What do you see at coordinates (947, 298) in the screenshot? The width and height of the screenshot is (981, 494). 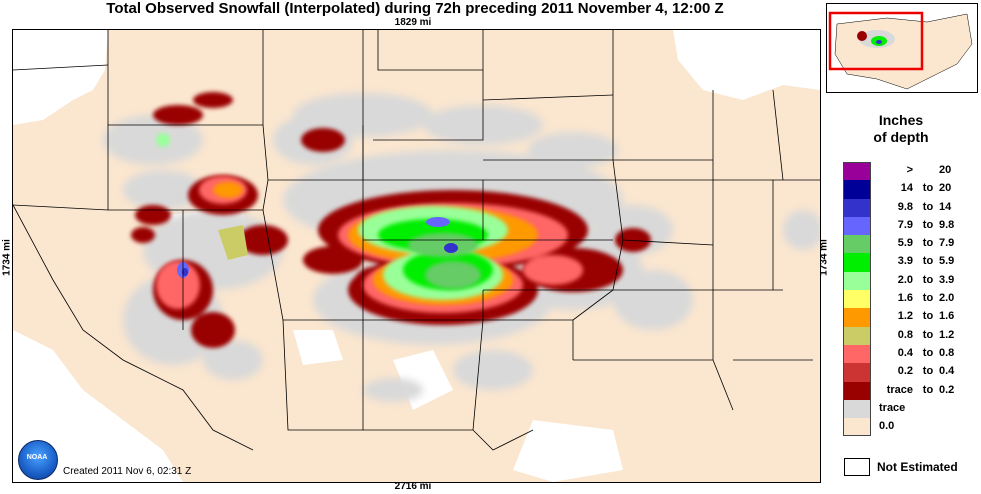 I see `legend-label-hi: 2.0` at bounding box center [947, 298].